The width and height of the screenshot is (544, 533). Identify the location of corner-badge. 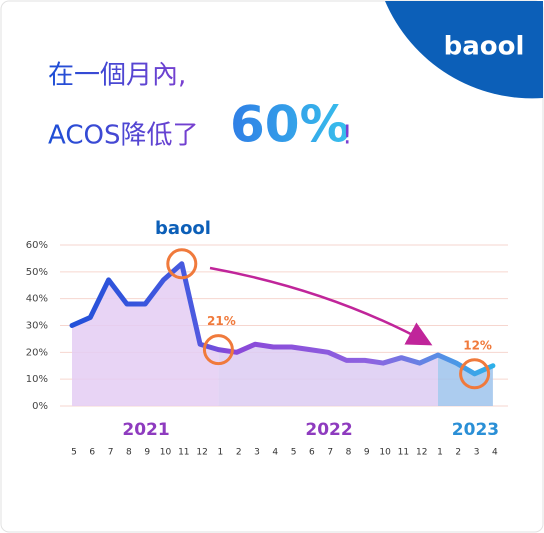
(464, 50).